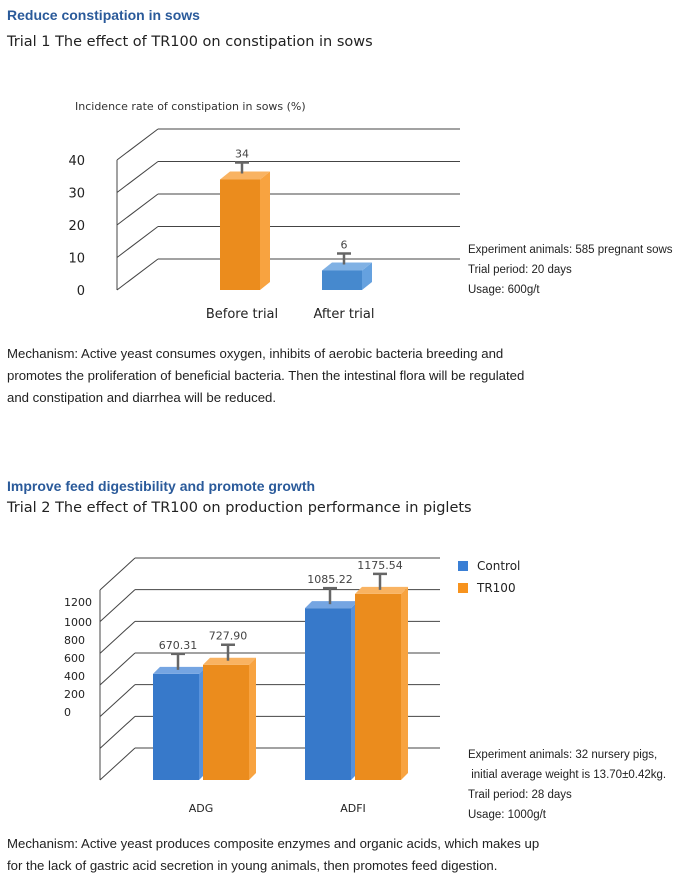 Image resolution: width=687 pixels, height=890 pixels. Describe the element at coordinates (496, 588) in the screenshot. I see `chart2-legend-label: TR100` at that location.